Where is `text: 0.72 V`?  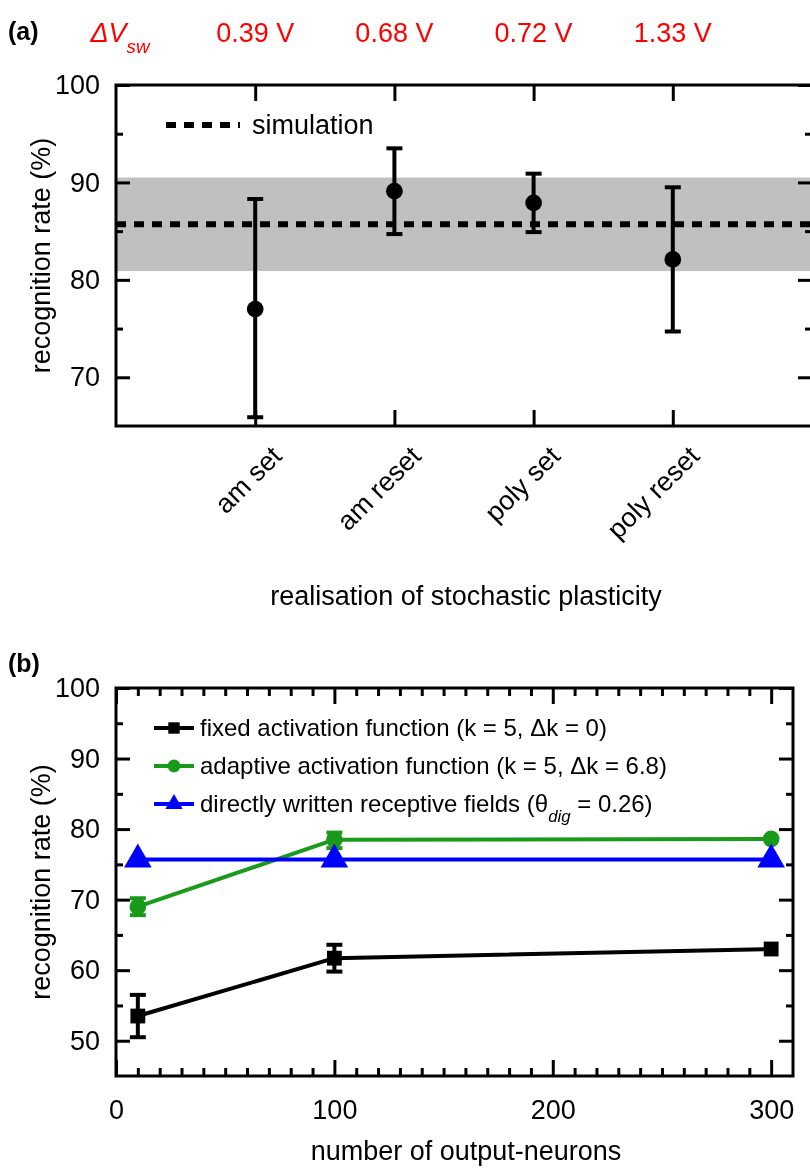
text: 0.72 V is located at coordinates (533, 33).